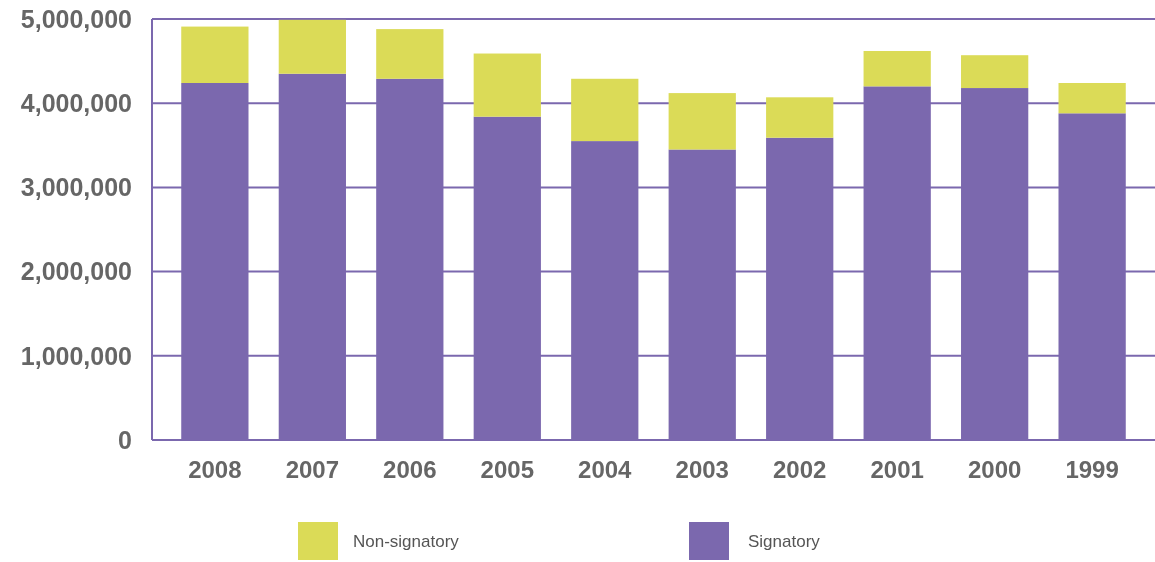 This screenshot has width=1155, height=562. Describe the element at coordinates (406, 541) in the screenshot. I see `legend-label: Non-signatory` at that location.